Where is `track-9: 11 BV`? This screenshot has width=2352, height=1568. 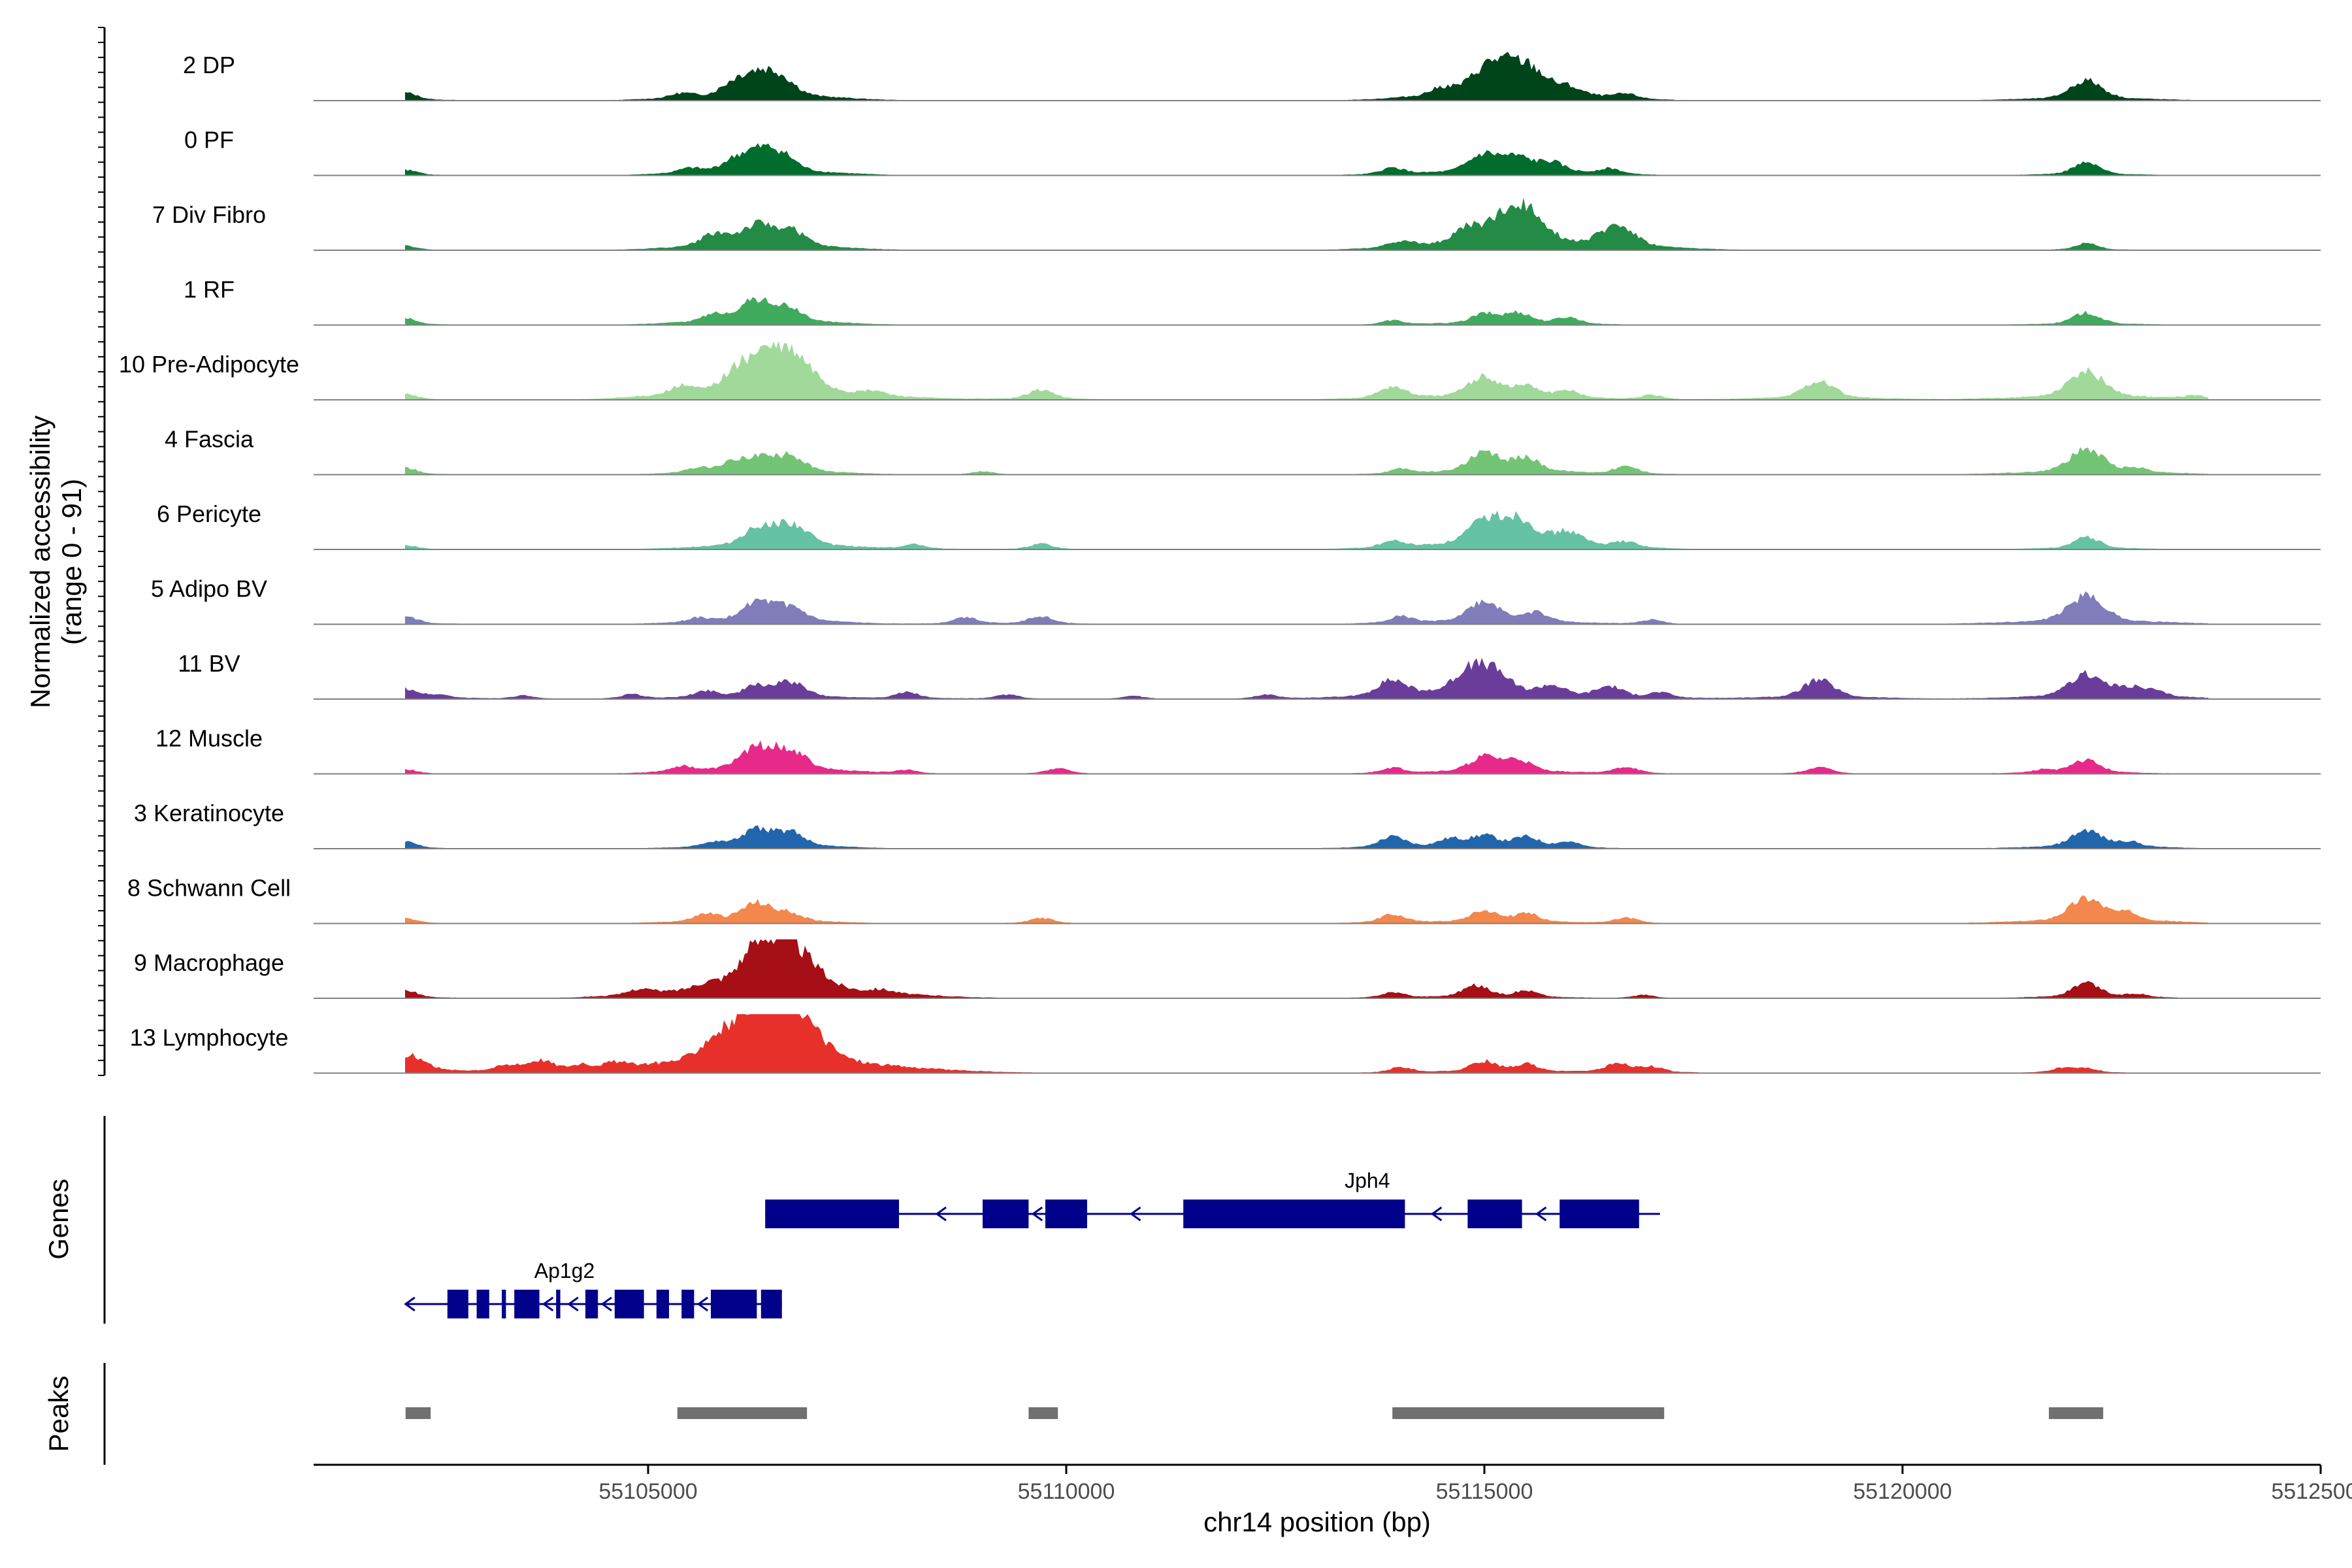
track-9: 11 BV is located at coordinates (1249, 675).